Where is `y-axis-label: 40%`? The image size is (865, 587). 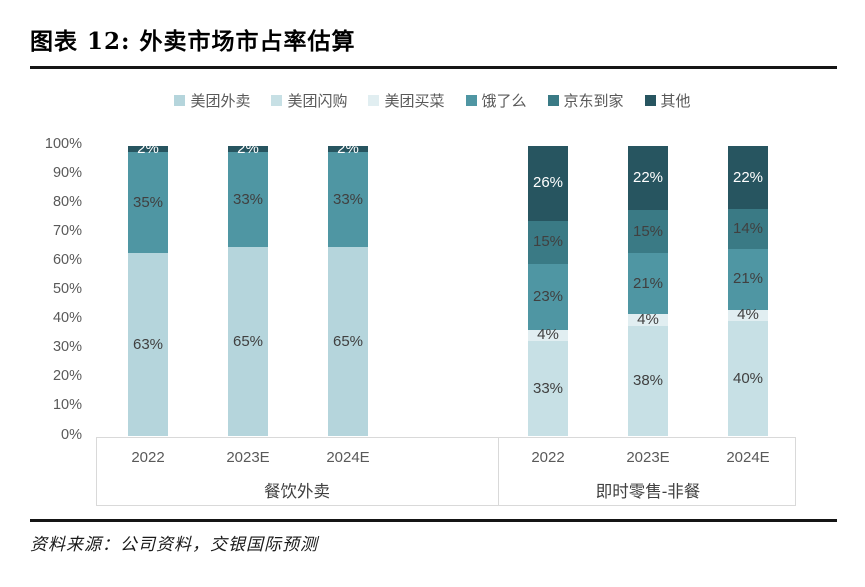
y-axis-label: 40% is located at coordinates (67, 318).